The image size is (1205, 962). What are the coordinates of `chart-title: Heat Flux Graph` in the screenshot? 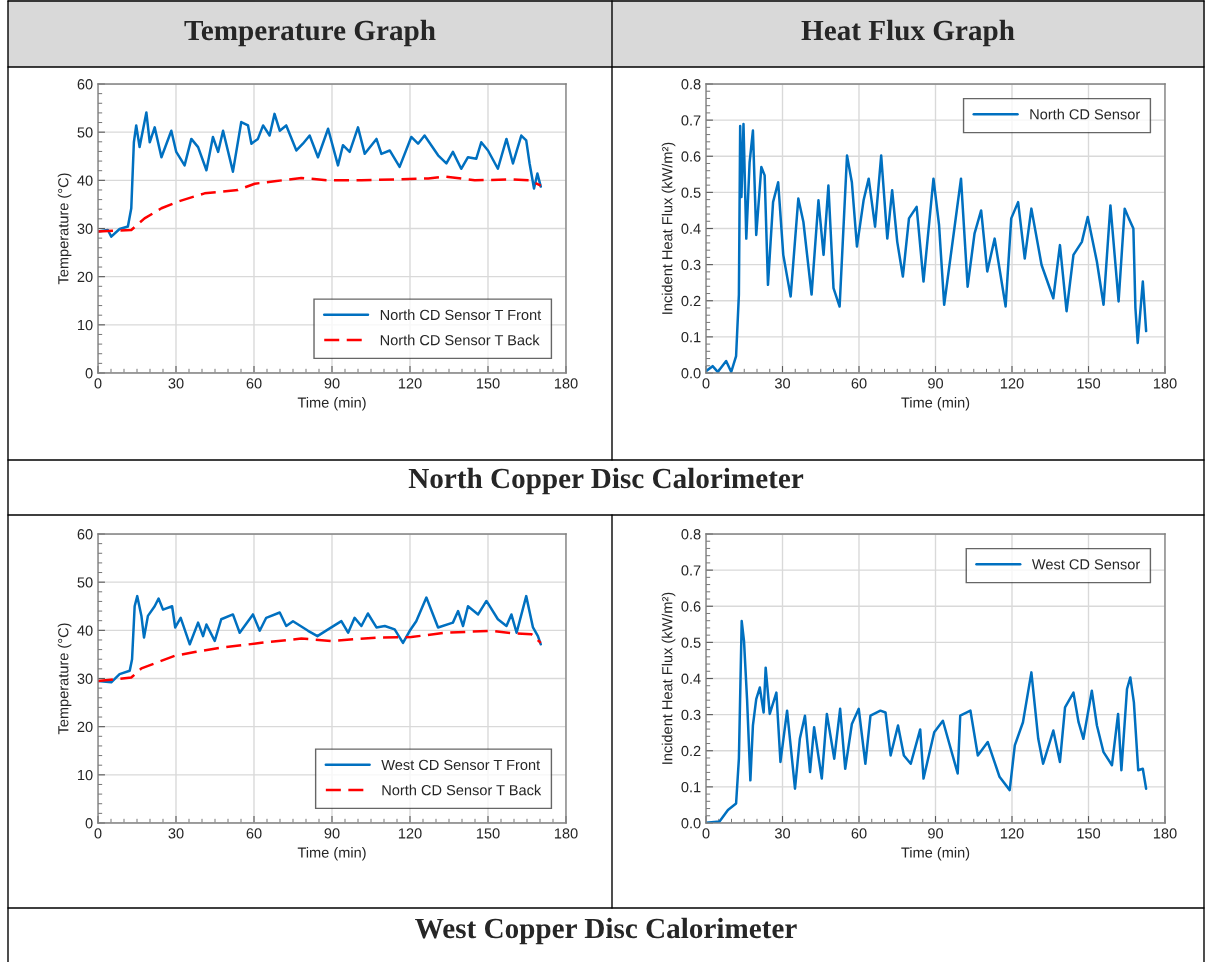 It's located at (908, 33).